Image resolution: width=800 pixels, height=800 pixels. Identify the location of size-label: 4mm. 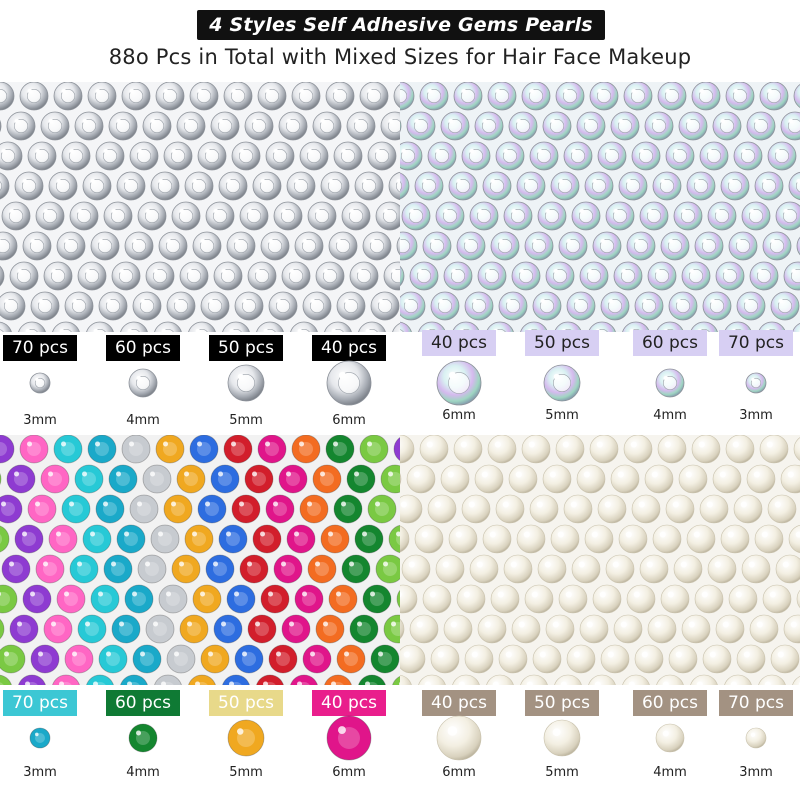
(143, 420).